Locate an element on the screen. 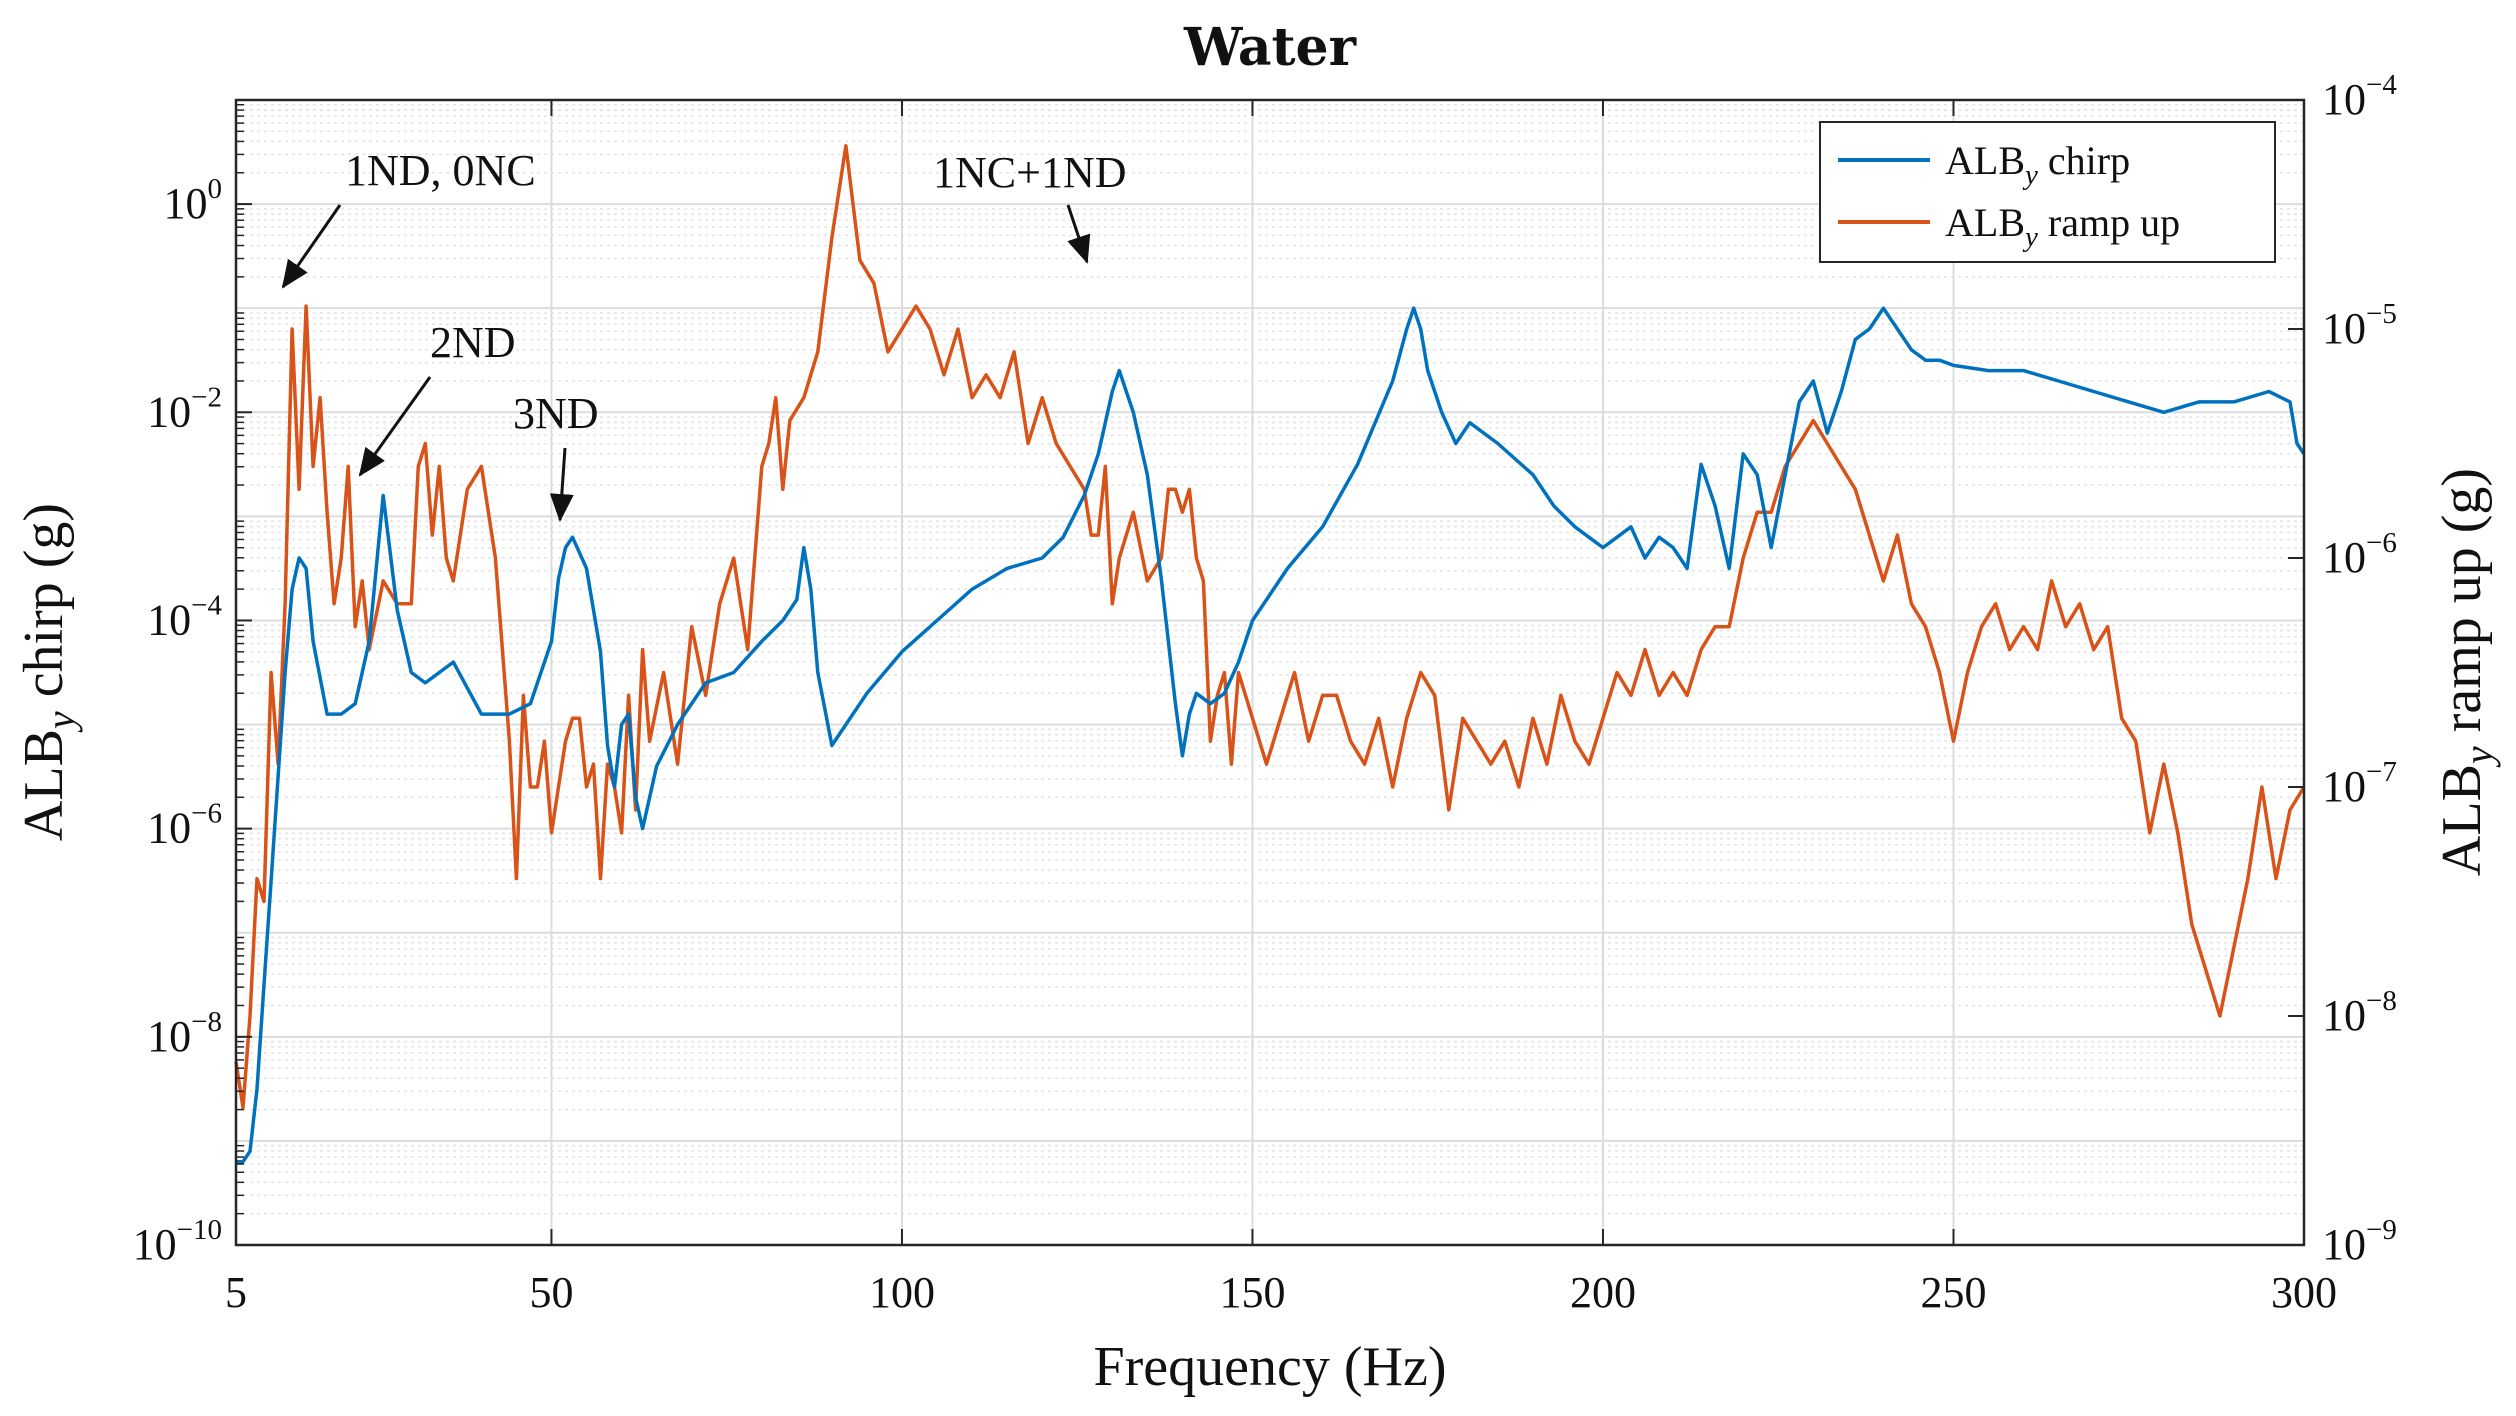 Image resolution: width=2516 pixels, height=1416 pixels. x-tick-label: 100 is located at coordinates (902, 1292).